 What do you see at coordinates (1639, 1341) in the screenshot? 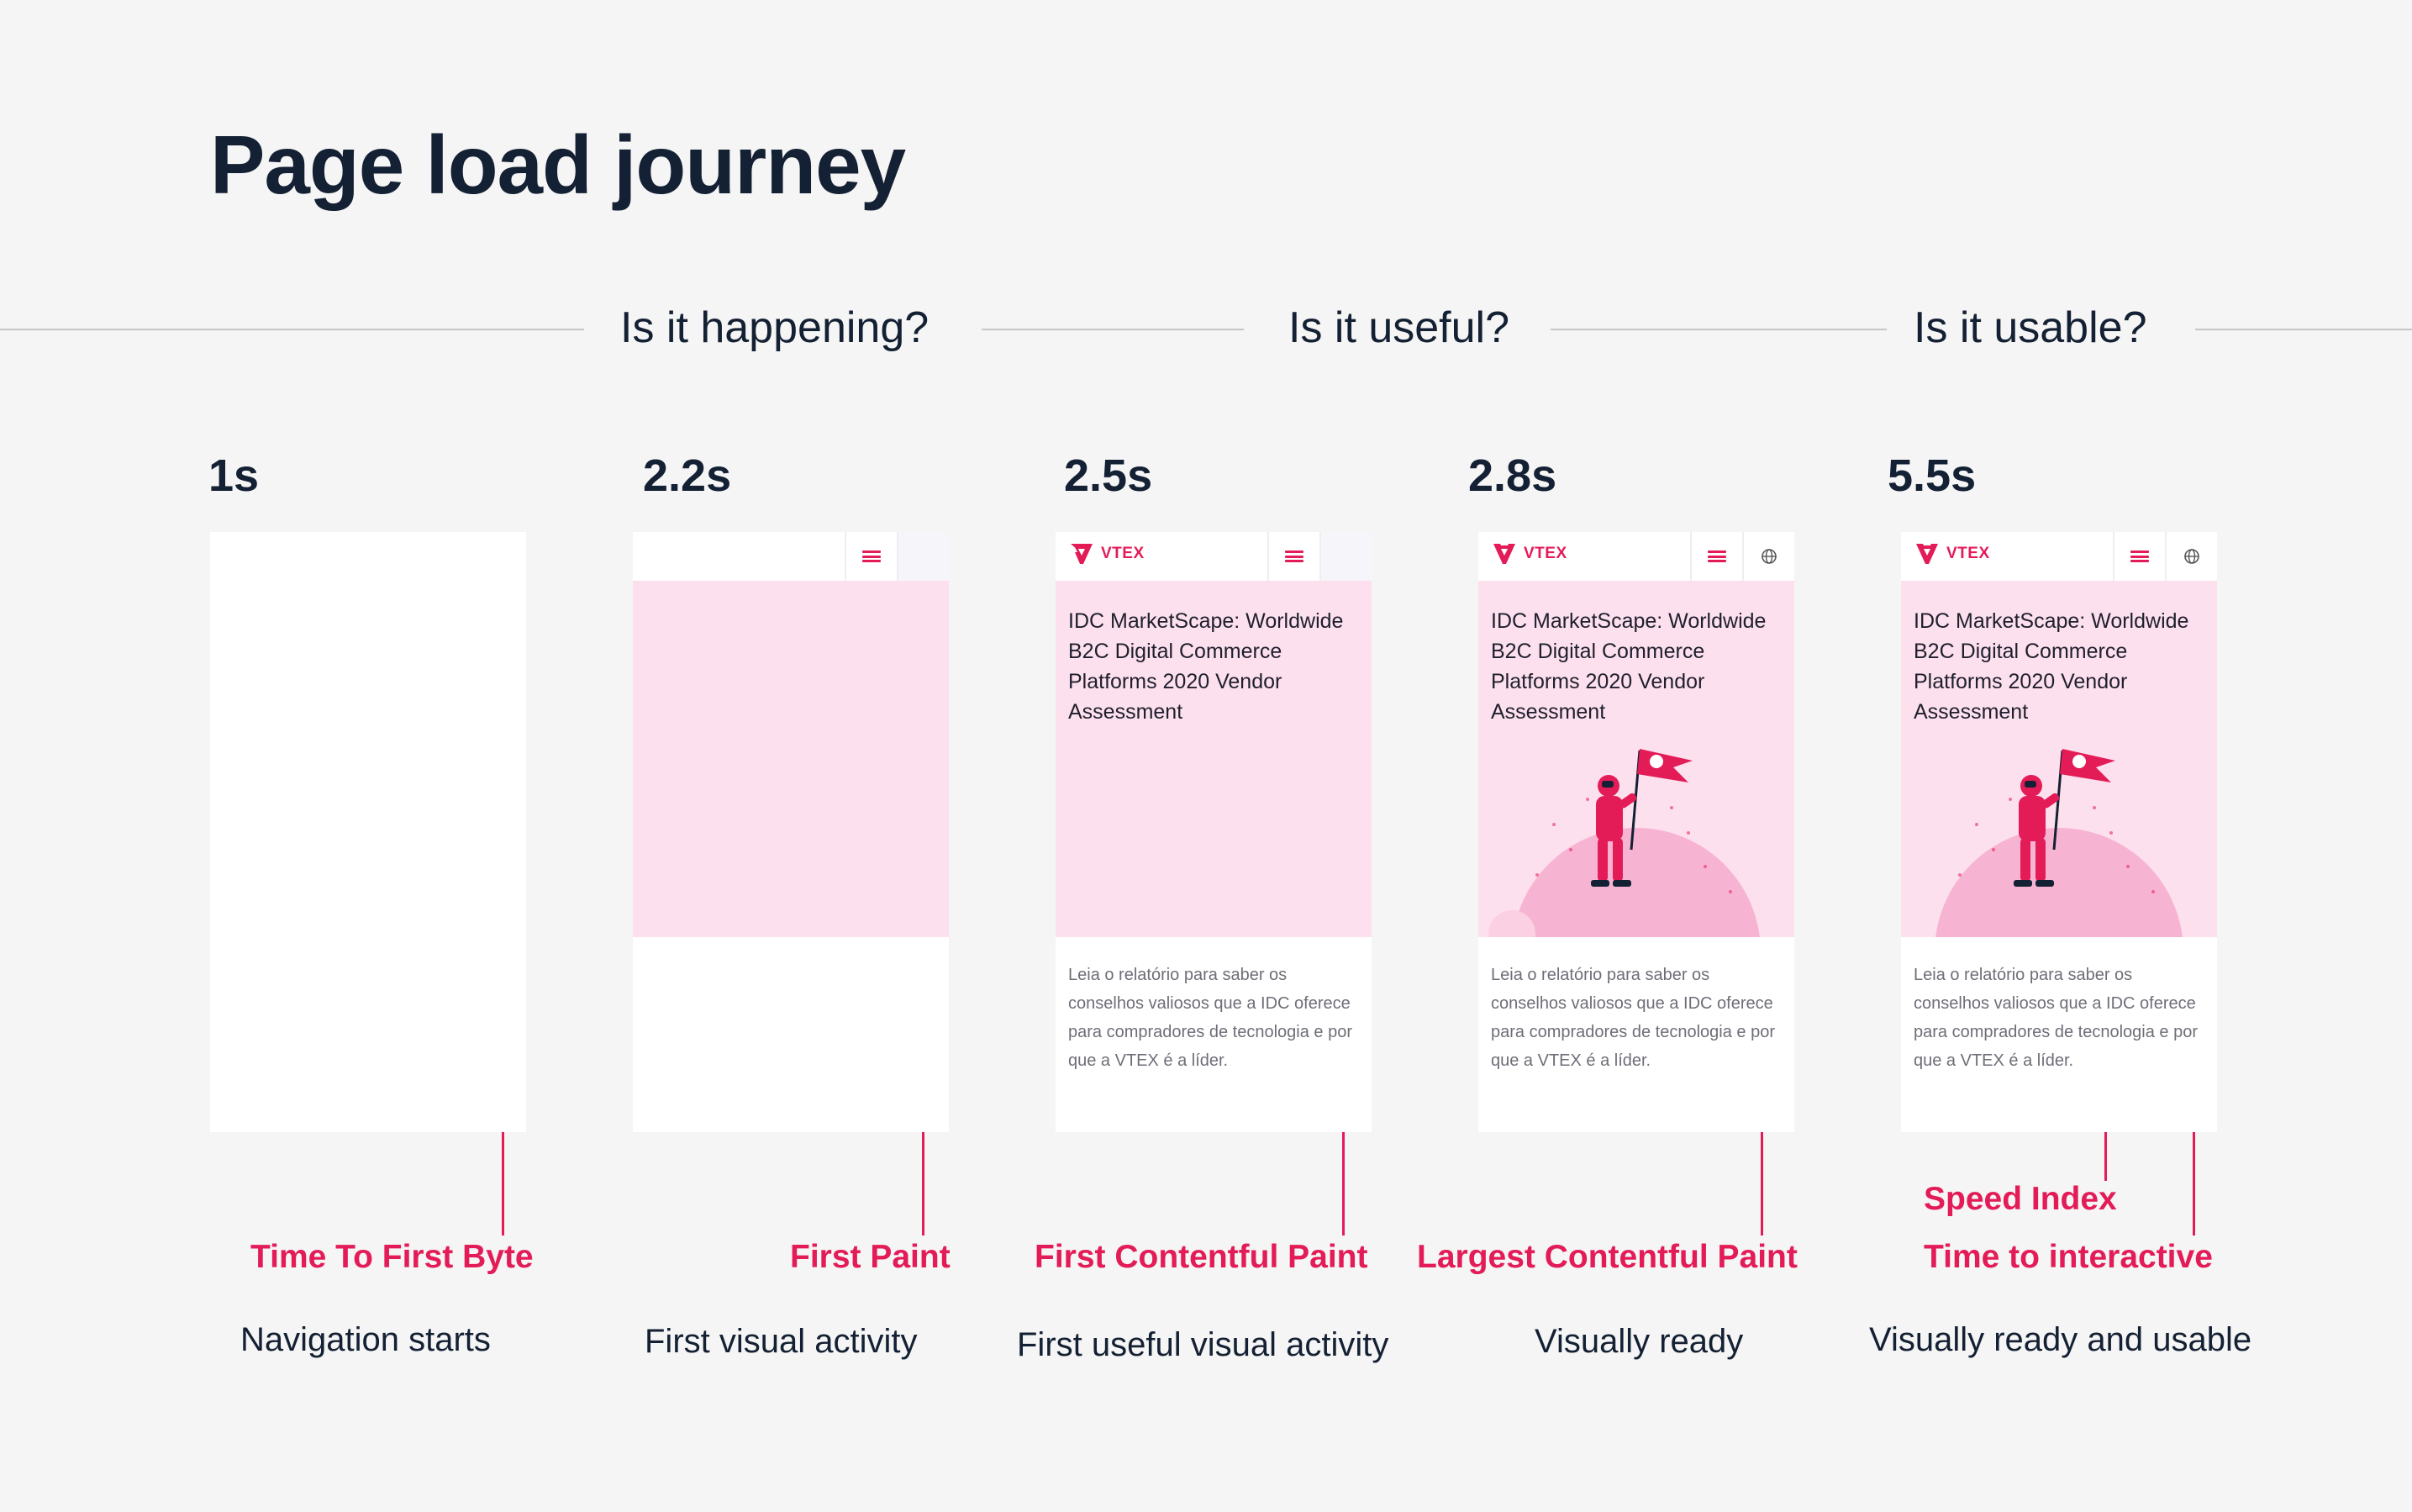
I see `stage-caption: Visually ready` at bounding box center [1639, 1341].